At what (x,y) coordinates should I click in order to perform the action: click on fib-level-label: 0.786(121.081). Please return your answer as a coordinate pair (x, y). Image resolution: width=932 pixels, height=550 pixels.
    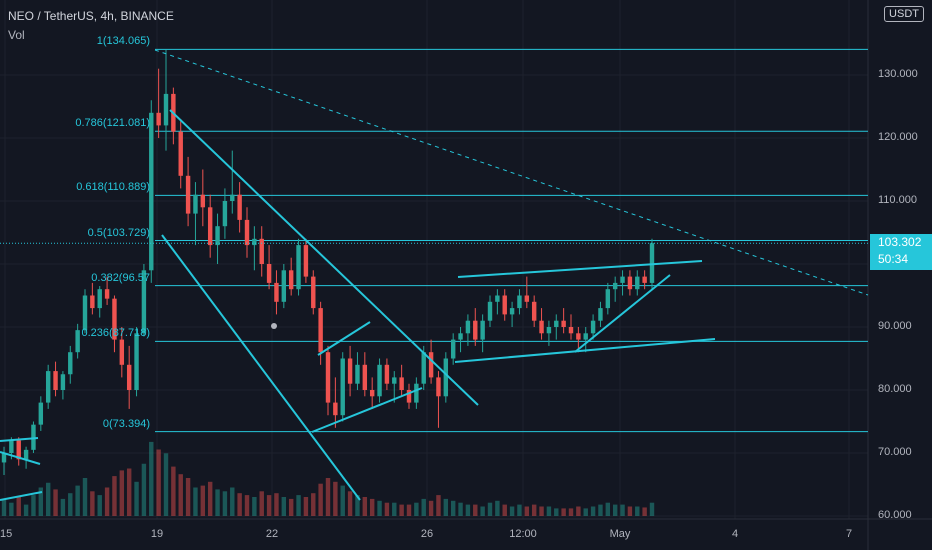
    Looking at the image, I should click on (112, 123).